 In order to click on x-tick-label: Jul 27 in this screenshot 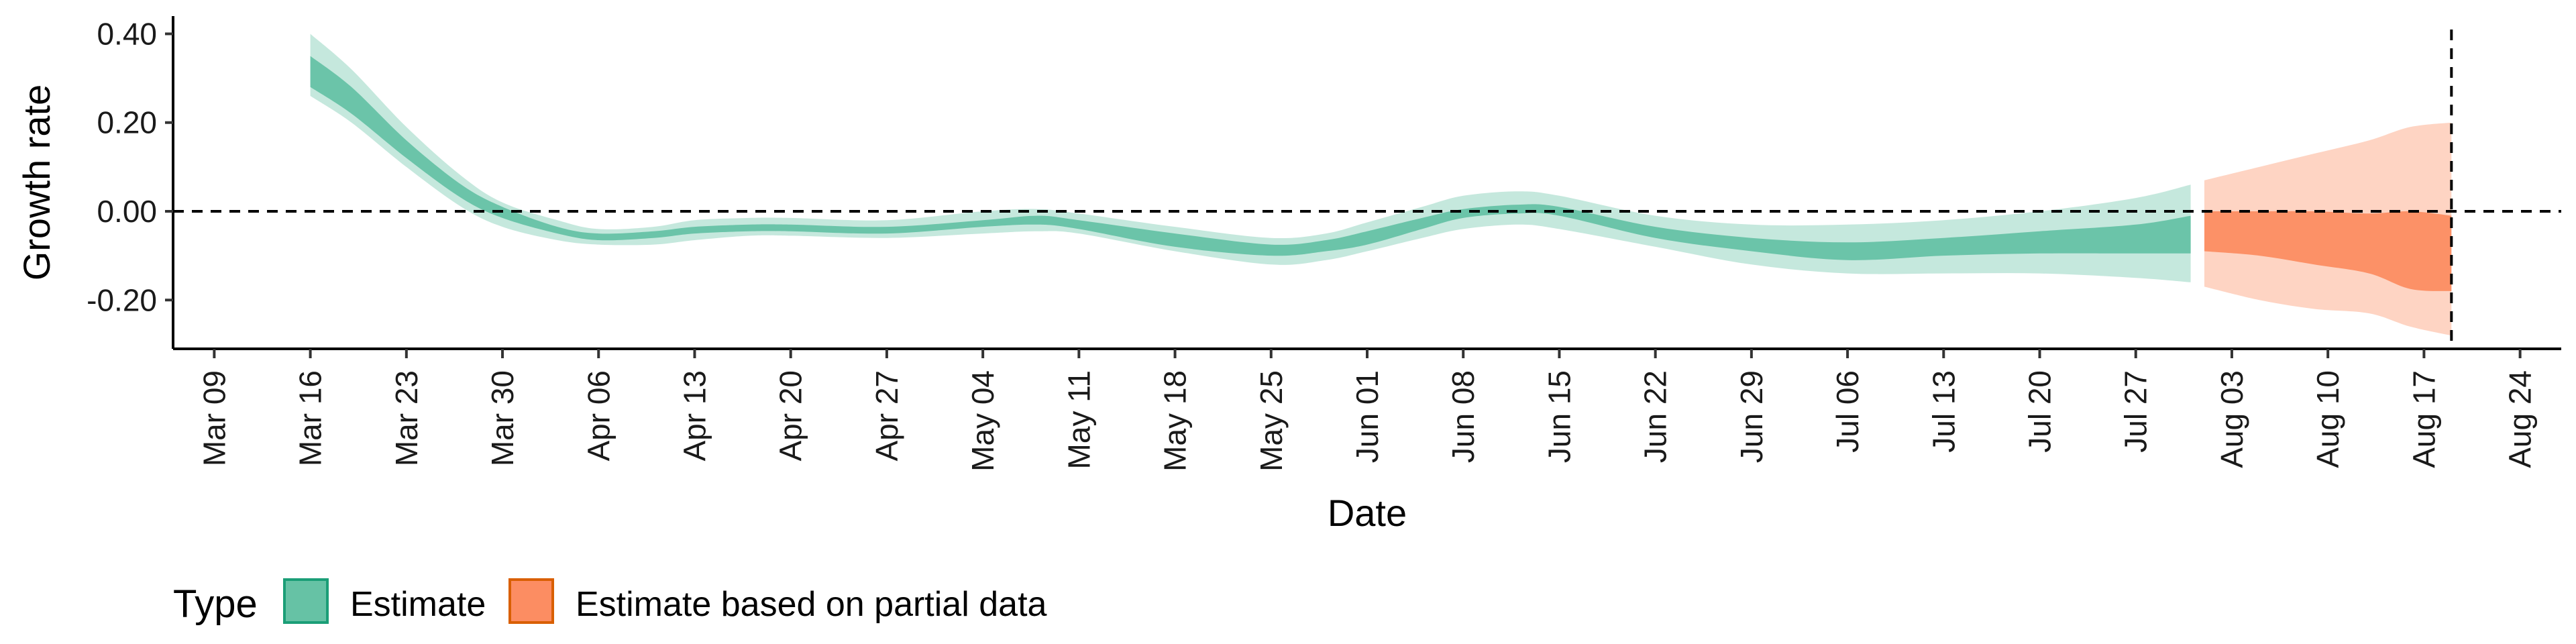, I will do `click(2135, 411)`.